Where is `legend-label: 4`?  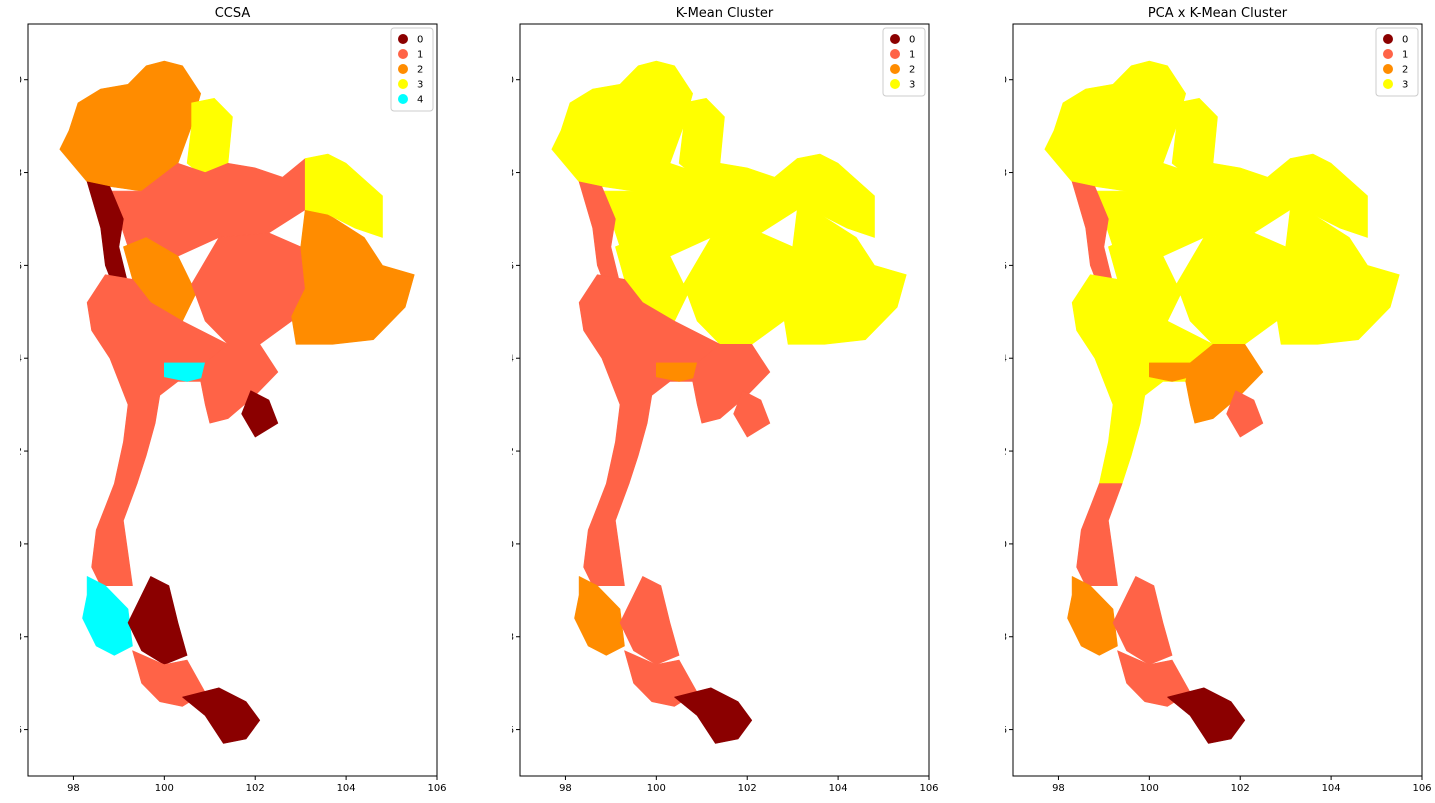 legend-label: 4 is located at coordinates (420, 100).